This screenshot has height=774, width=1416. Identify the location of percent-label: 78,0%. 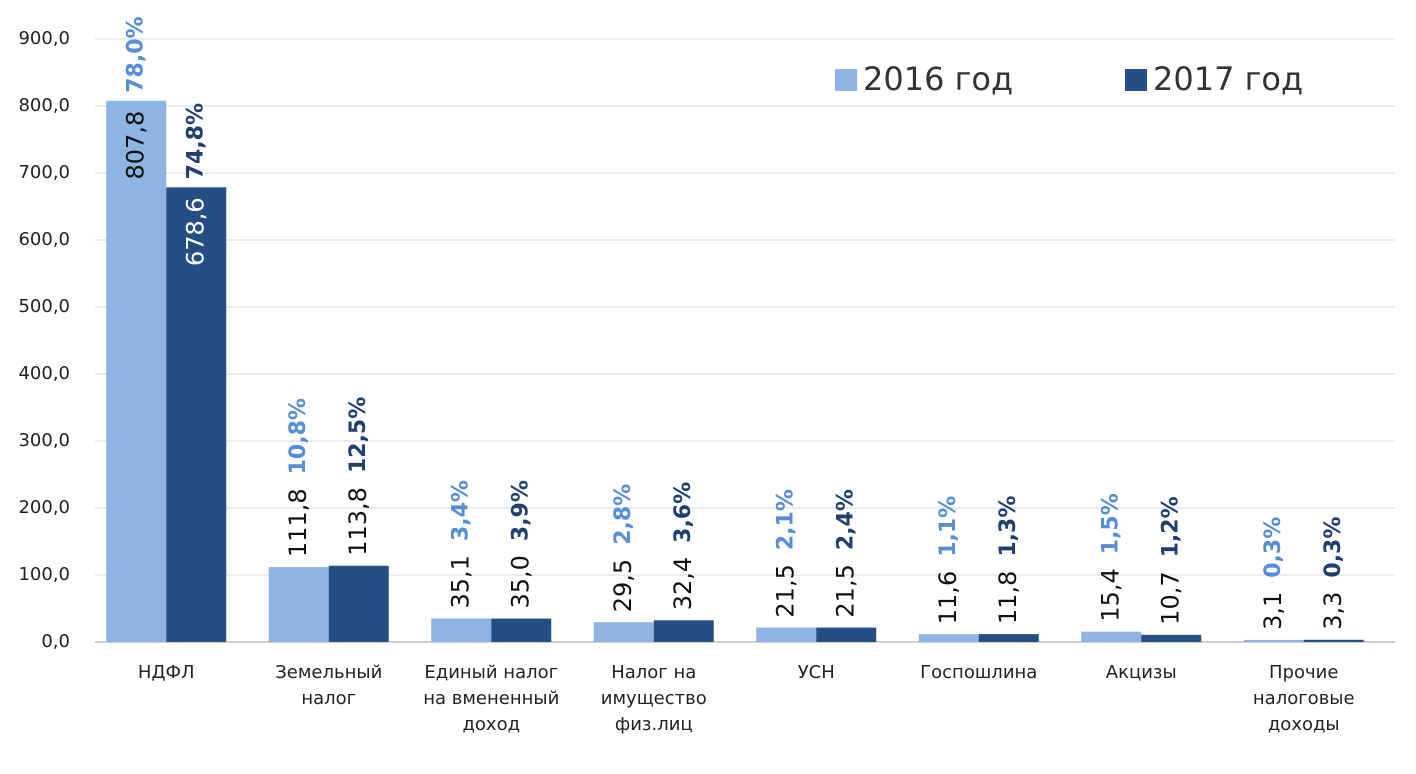
(135, 54).